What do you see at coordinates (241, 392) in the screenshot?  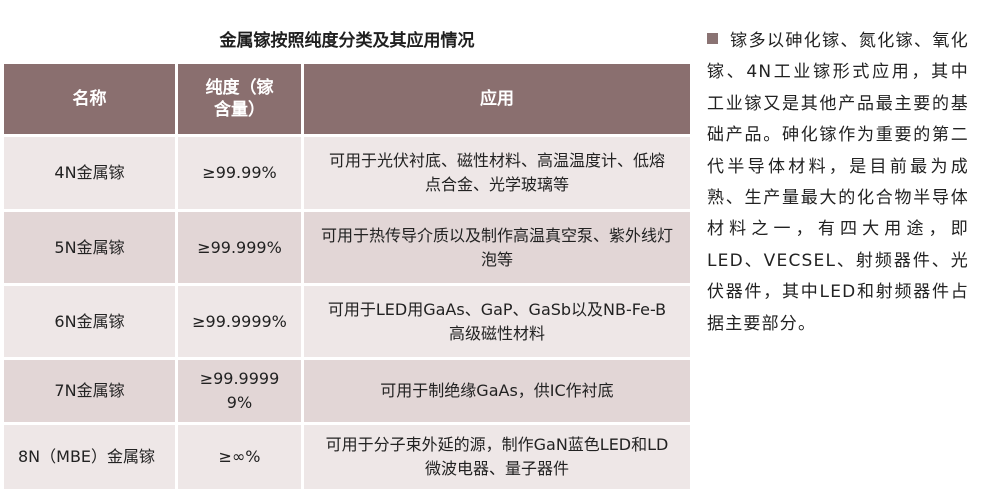 I see `row-purity: ≥99.99999%` at bounding box center [241, 392].